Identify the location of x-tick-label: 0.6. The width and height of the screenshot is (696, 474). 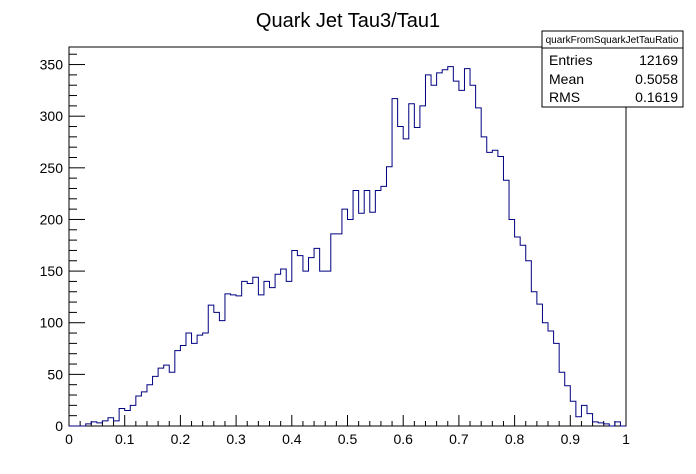
(403, 439).